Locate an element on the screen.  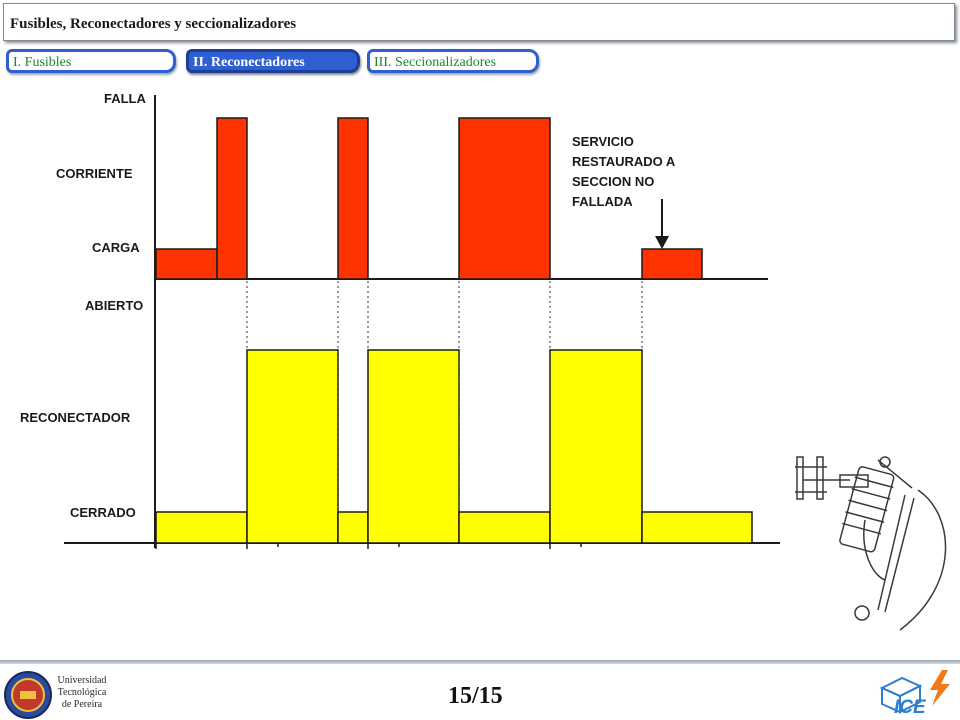
university-seal-icon is located at coordinates (28, 695).